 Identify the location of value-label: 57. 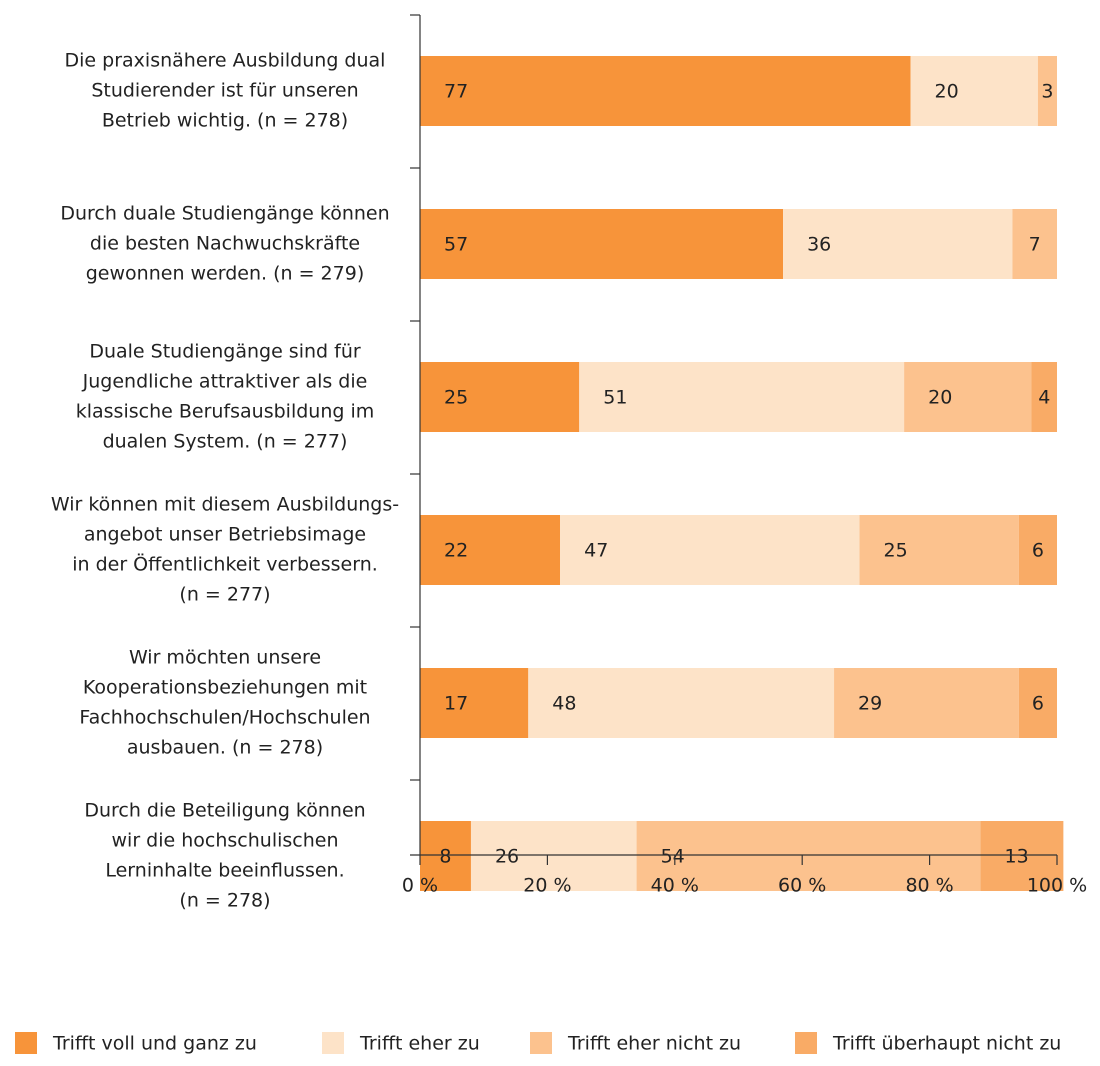
(456, 245).